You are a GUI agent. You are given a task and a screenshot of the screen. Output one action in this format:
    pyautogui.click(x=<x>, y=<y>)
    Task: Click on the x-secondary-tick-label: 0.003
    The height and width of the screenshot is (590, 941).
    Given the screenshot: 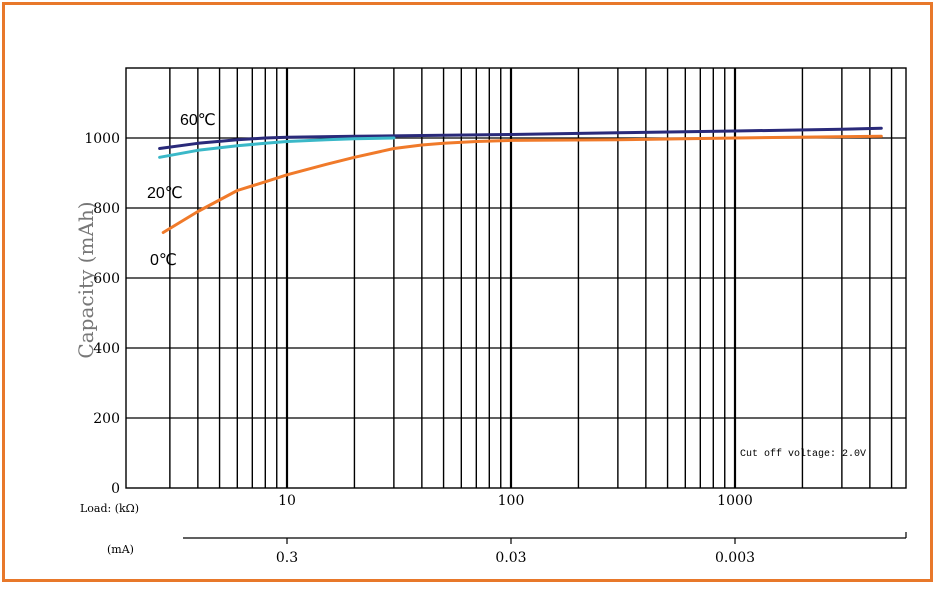 What is the action you would take?
    pyautogui.click(x=735, y=558)
    